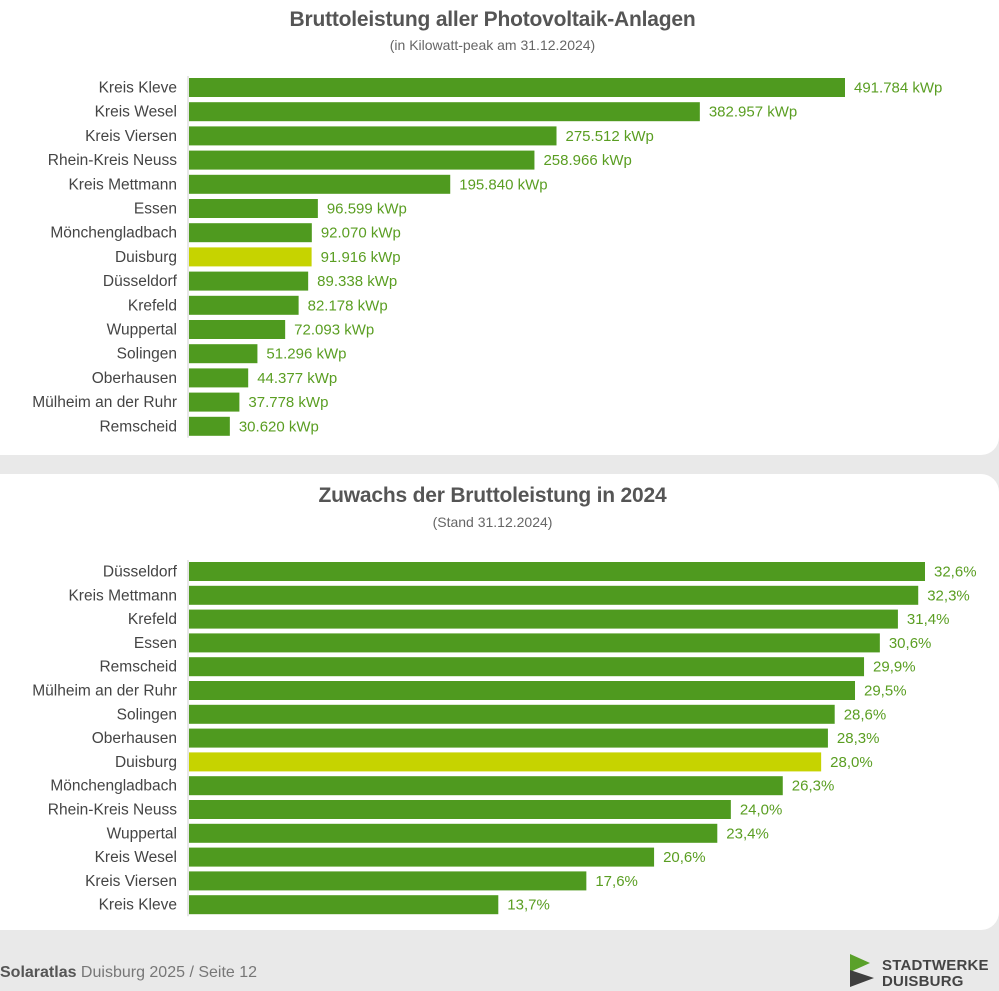  Describe the element at coordinates (361, 257) in the screenshot. I see `value-label: 91.916 kWp` at that location.